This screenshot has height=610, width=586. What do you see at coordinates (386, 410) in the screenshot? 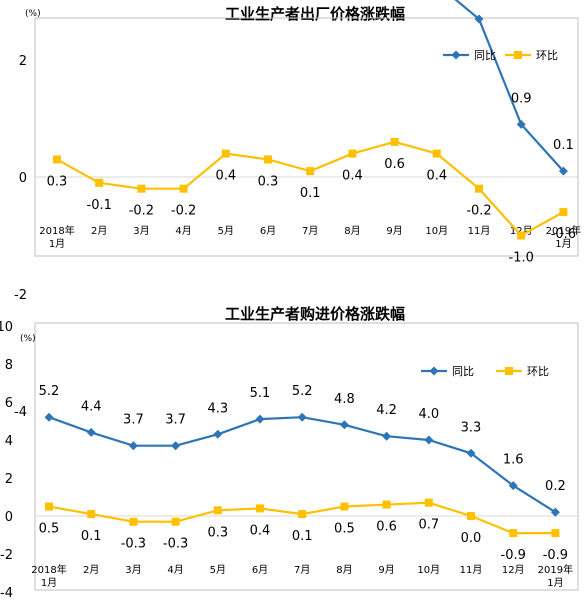
I see `data-label: 4.2` at bounding box center [386, 410].